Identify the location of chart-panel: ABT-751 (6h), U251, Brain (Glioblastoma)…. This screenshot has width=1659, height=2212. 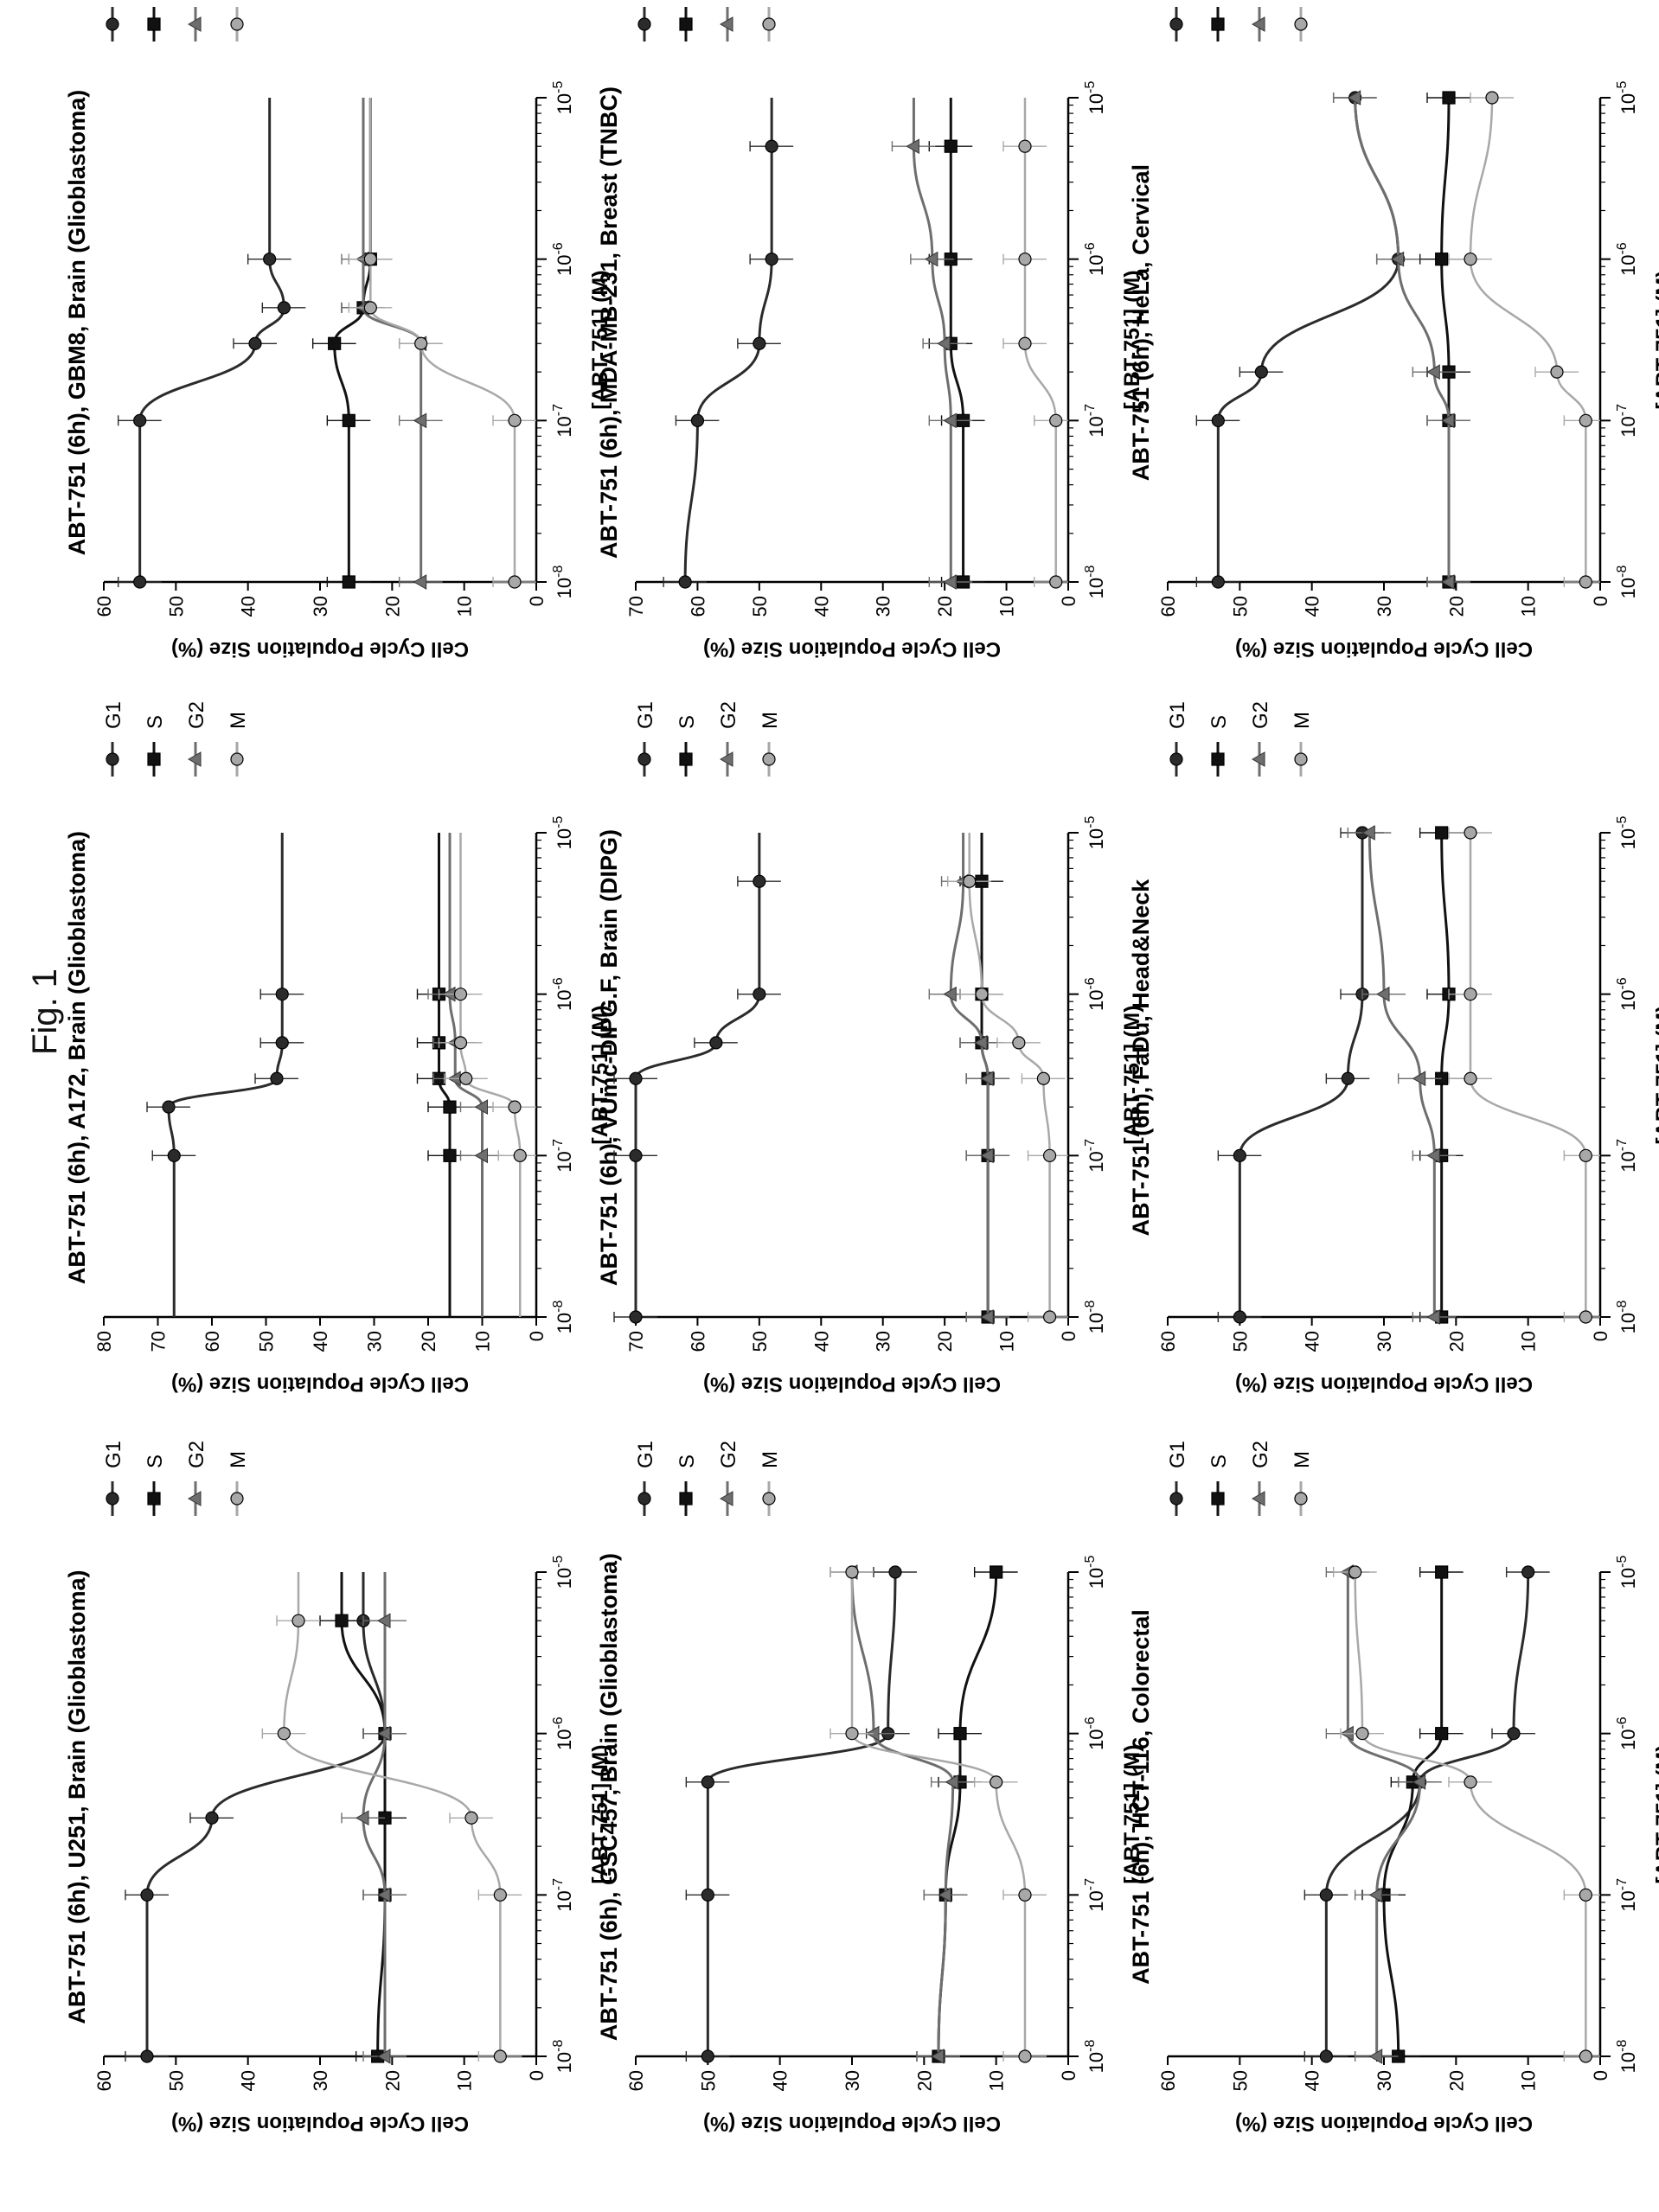
(338, 1788).